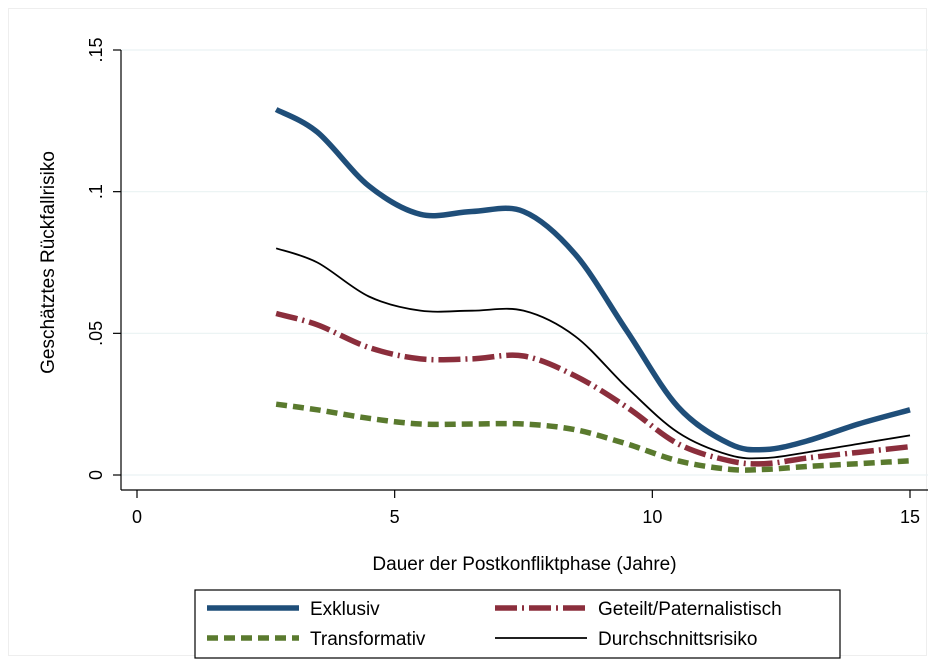  What do you see at coordinates (677, 639) in the screenshot?
I see `legend-label-durchschnittsrisiko: Durchschnittsrisiko` at bounding box center [677, 639].